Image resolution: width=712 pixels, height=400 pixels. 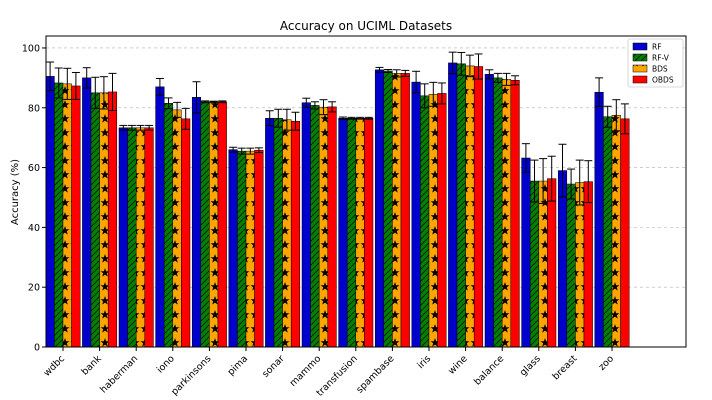 I want to click on bar-obds-sonar, so click(x=295, y=234).